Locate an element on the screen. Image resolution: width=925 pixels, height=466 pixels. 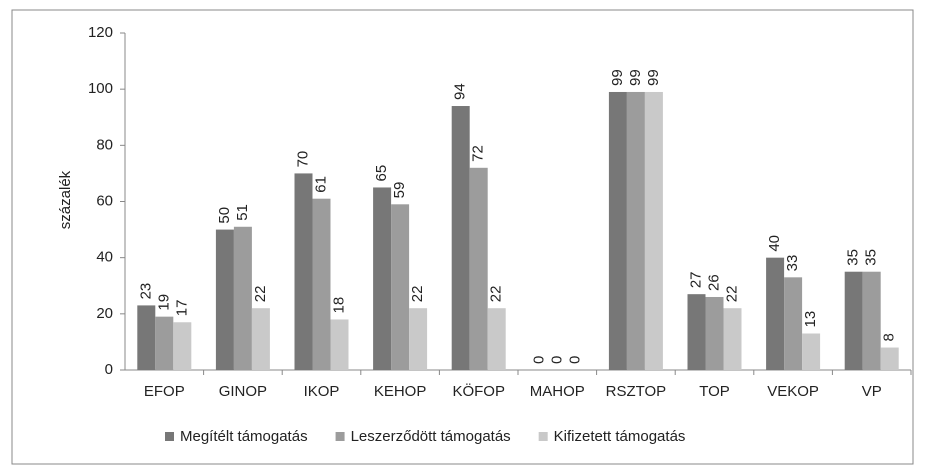
y-tick-label: 120 is located at coordinates (100, 32).